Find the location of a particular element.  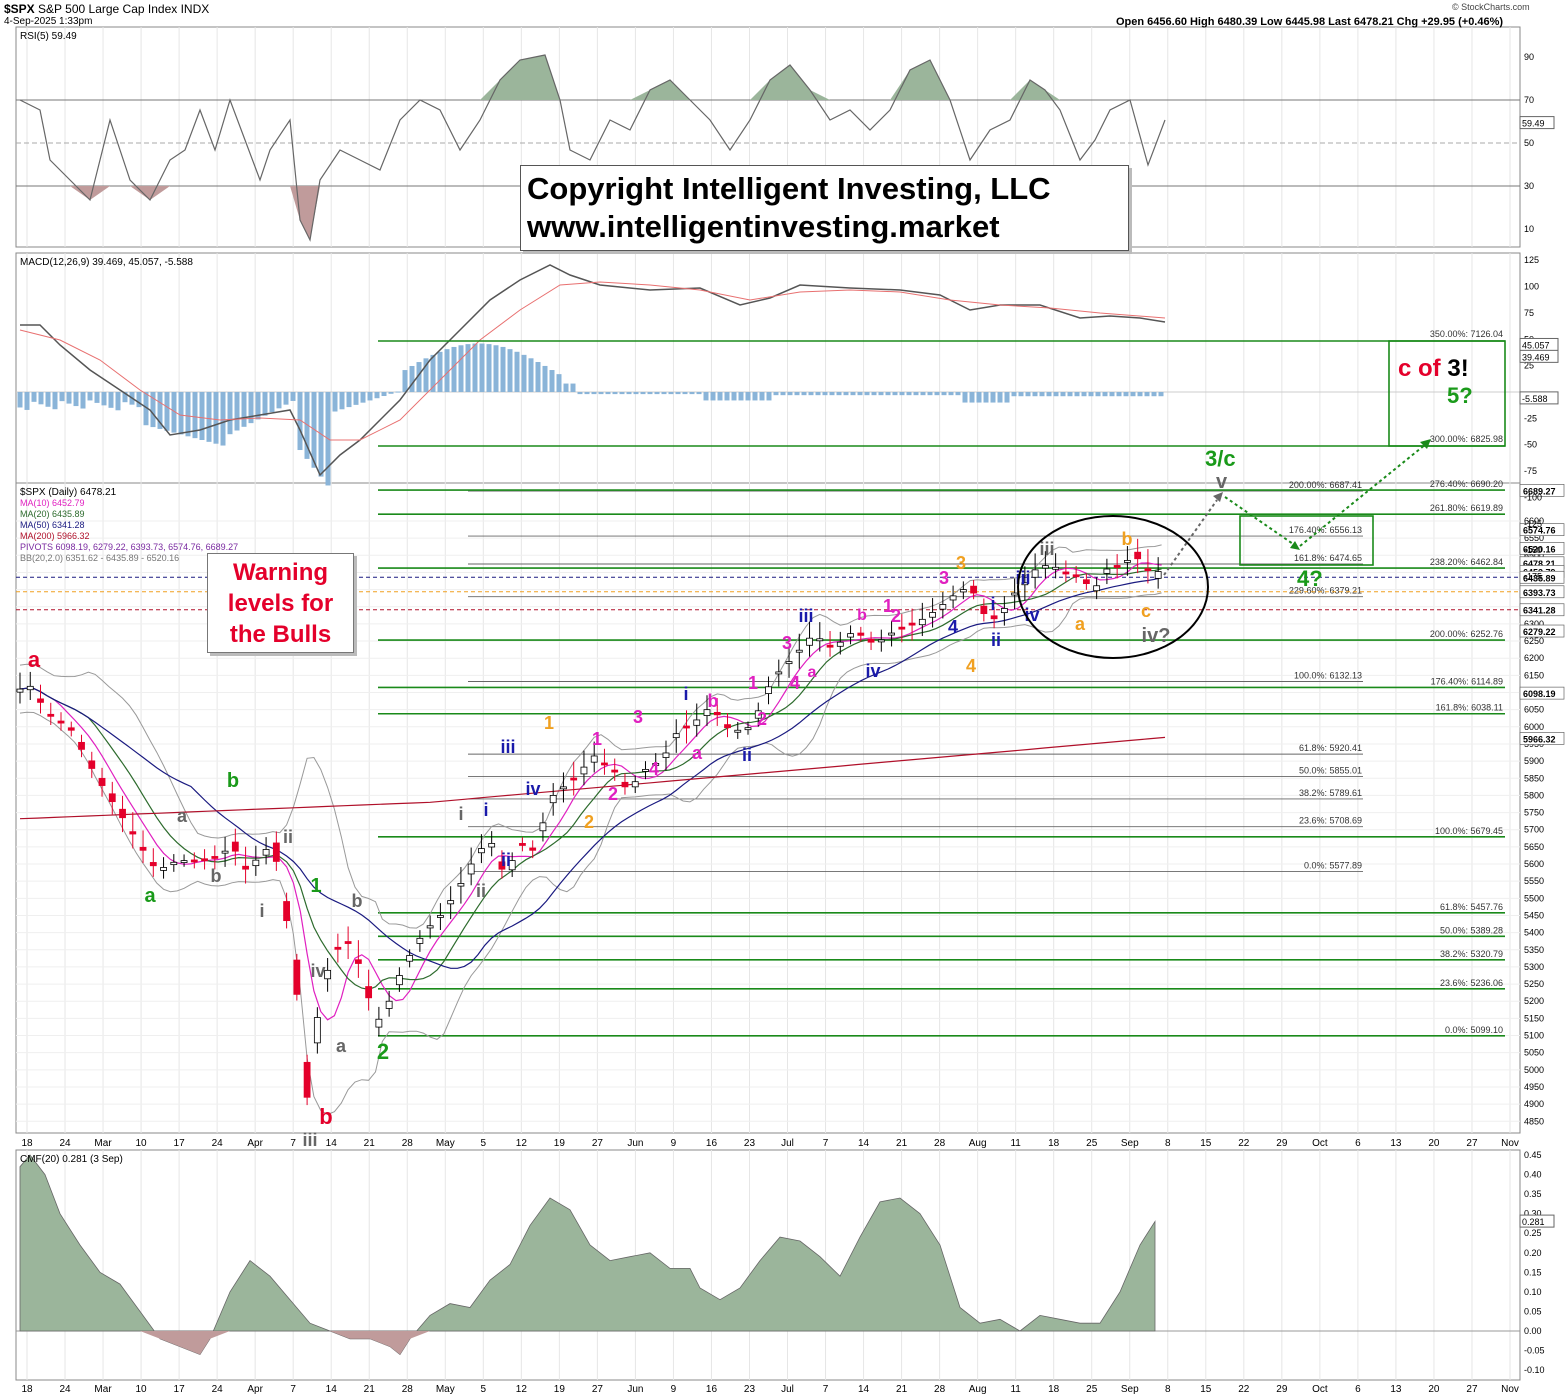

fib-label: 23.6%: 5236.06 is located at coordinates (1471, 983).